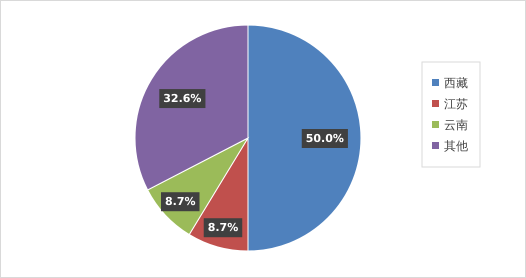 This screenshot has width=526, height=278. What do you see at coordinates (456, 104) in the screenshot?
I see `legend-label: 江苏` at bounding box center [456, 104].